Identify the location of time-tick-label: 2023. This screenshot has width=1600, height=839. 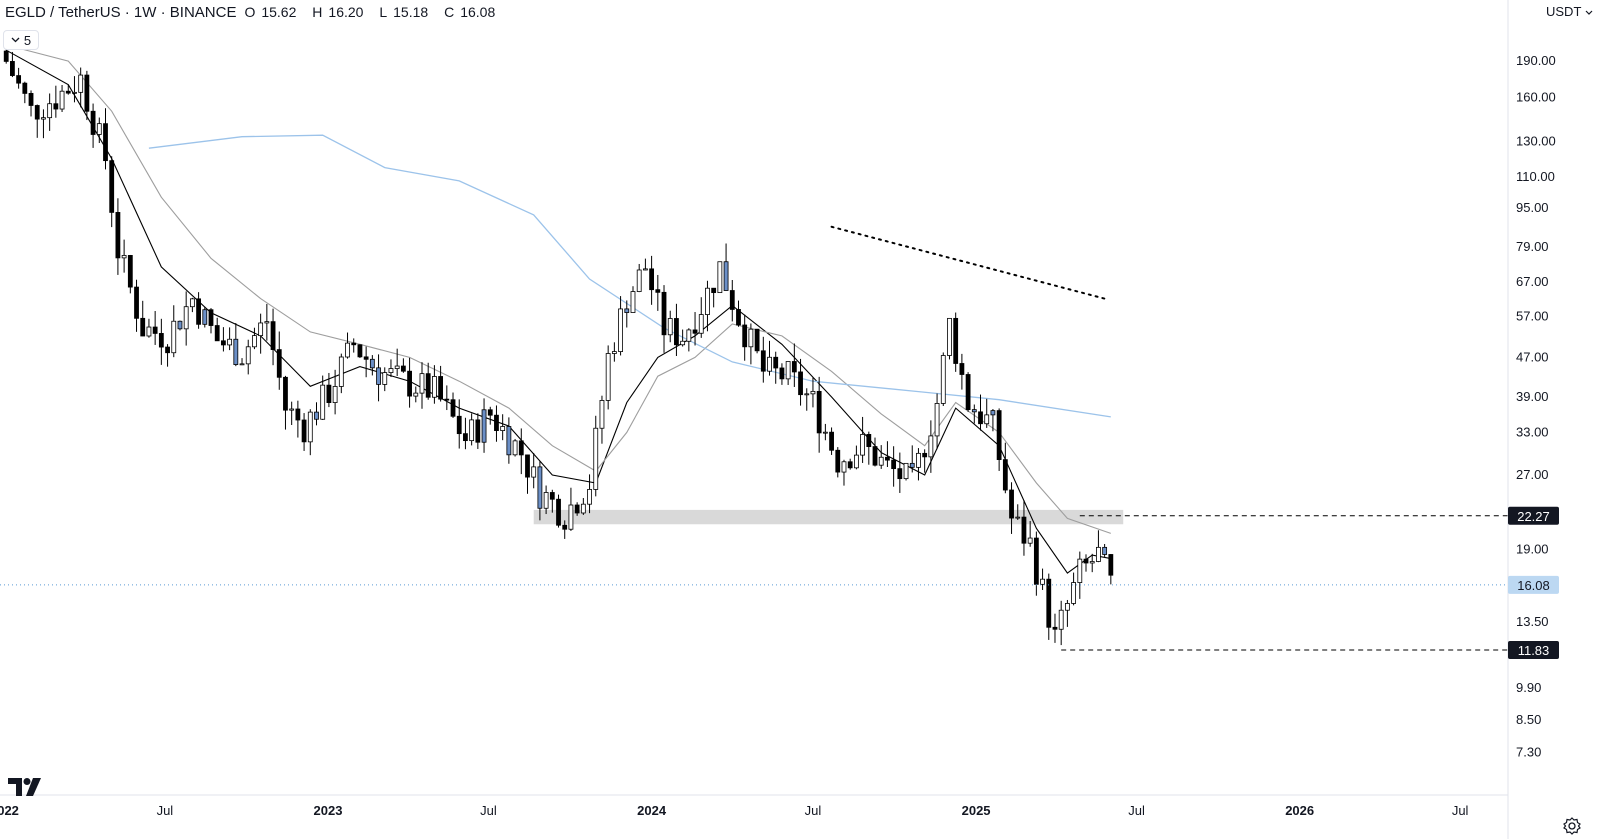
(328, 810).